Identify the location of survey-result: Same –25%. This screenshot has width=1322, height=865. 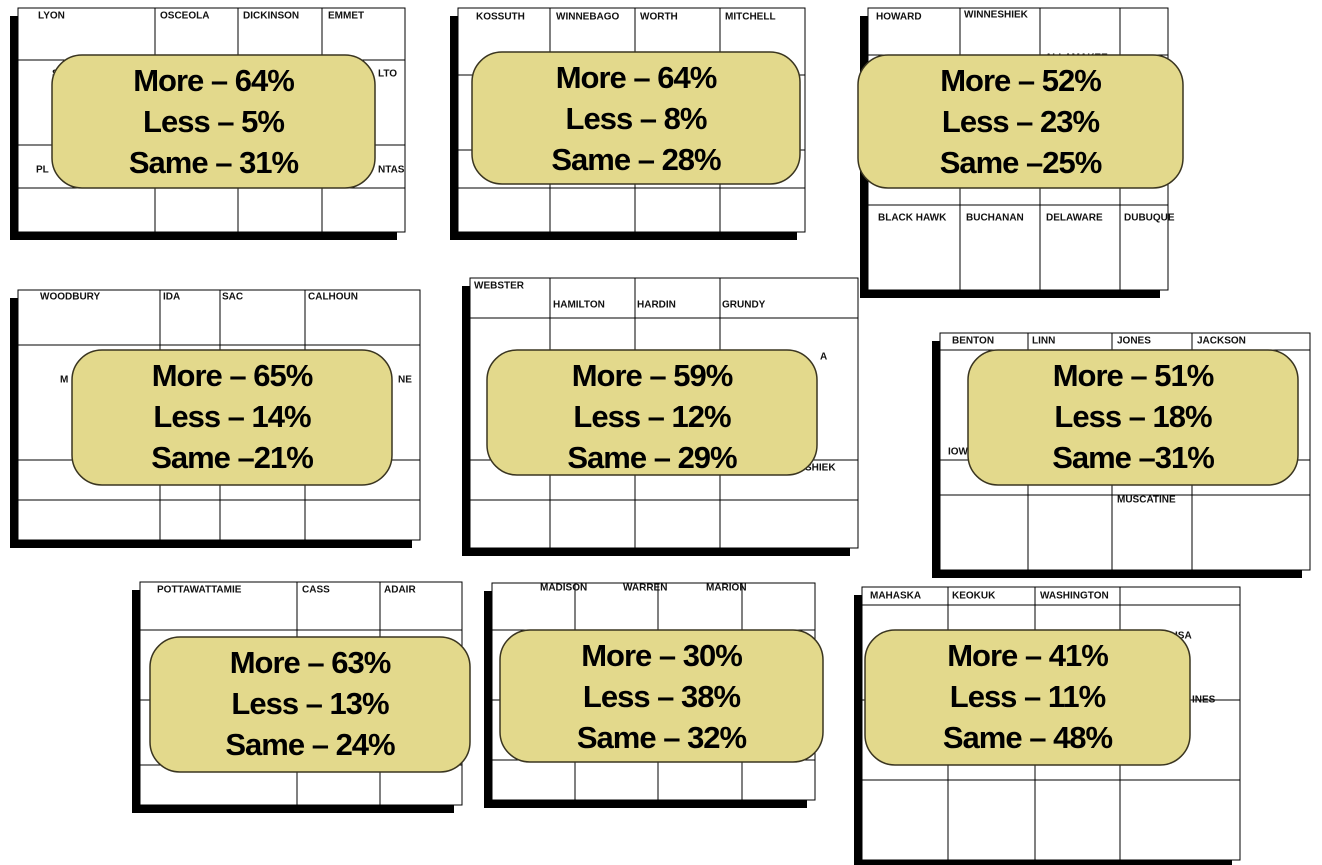
(1021, 162).